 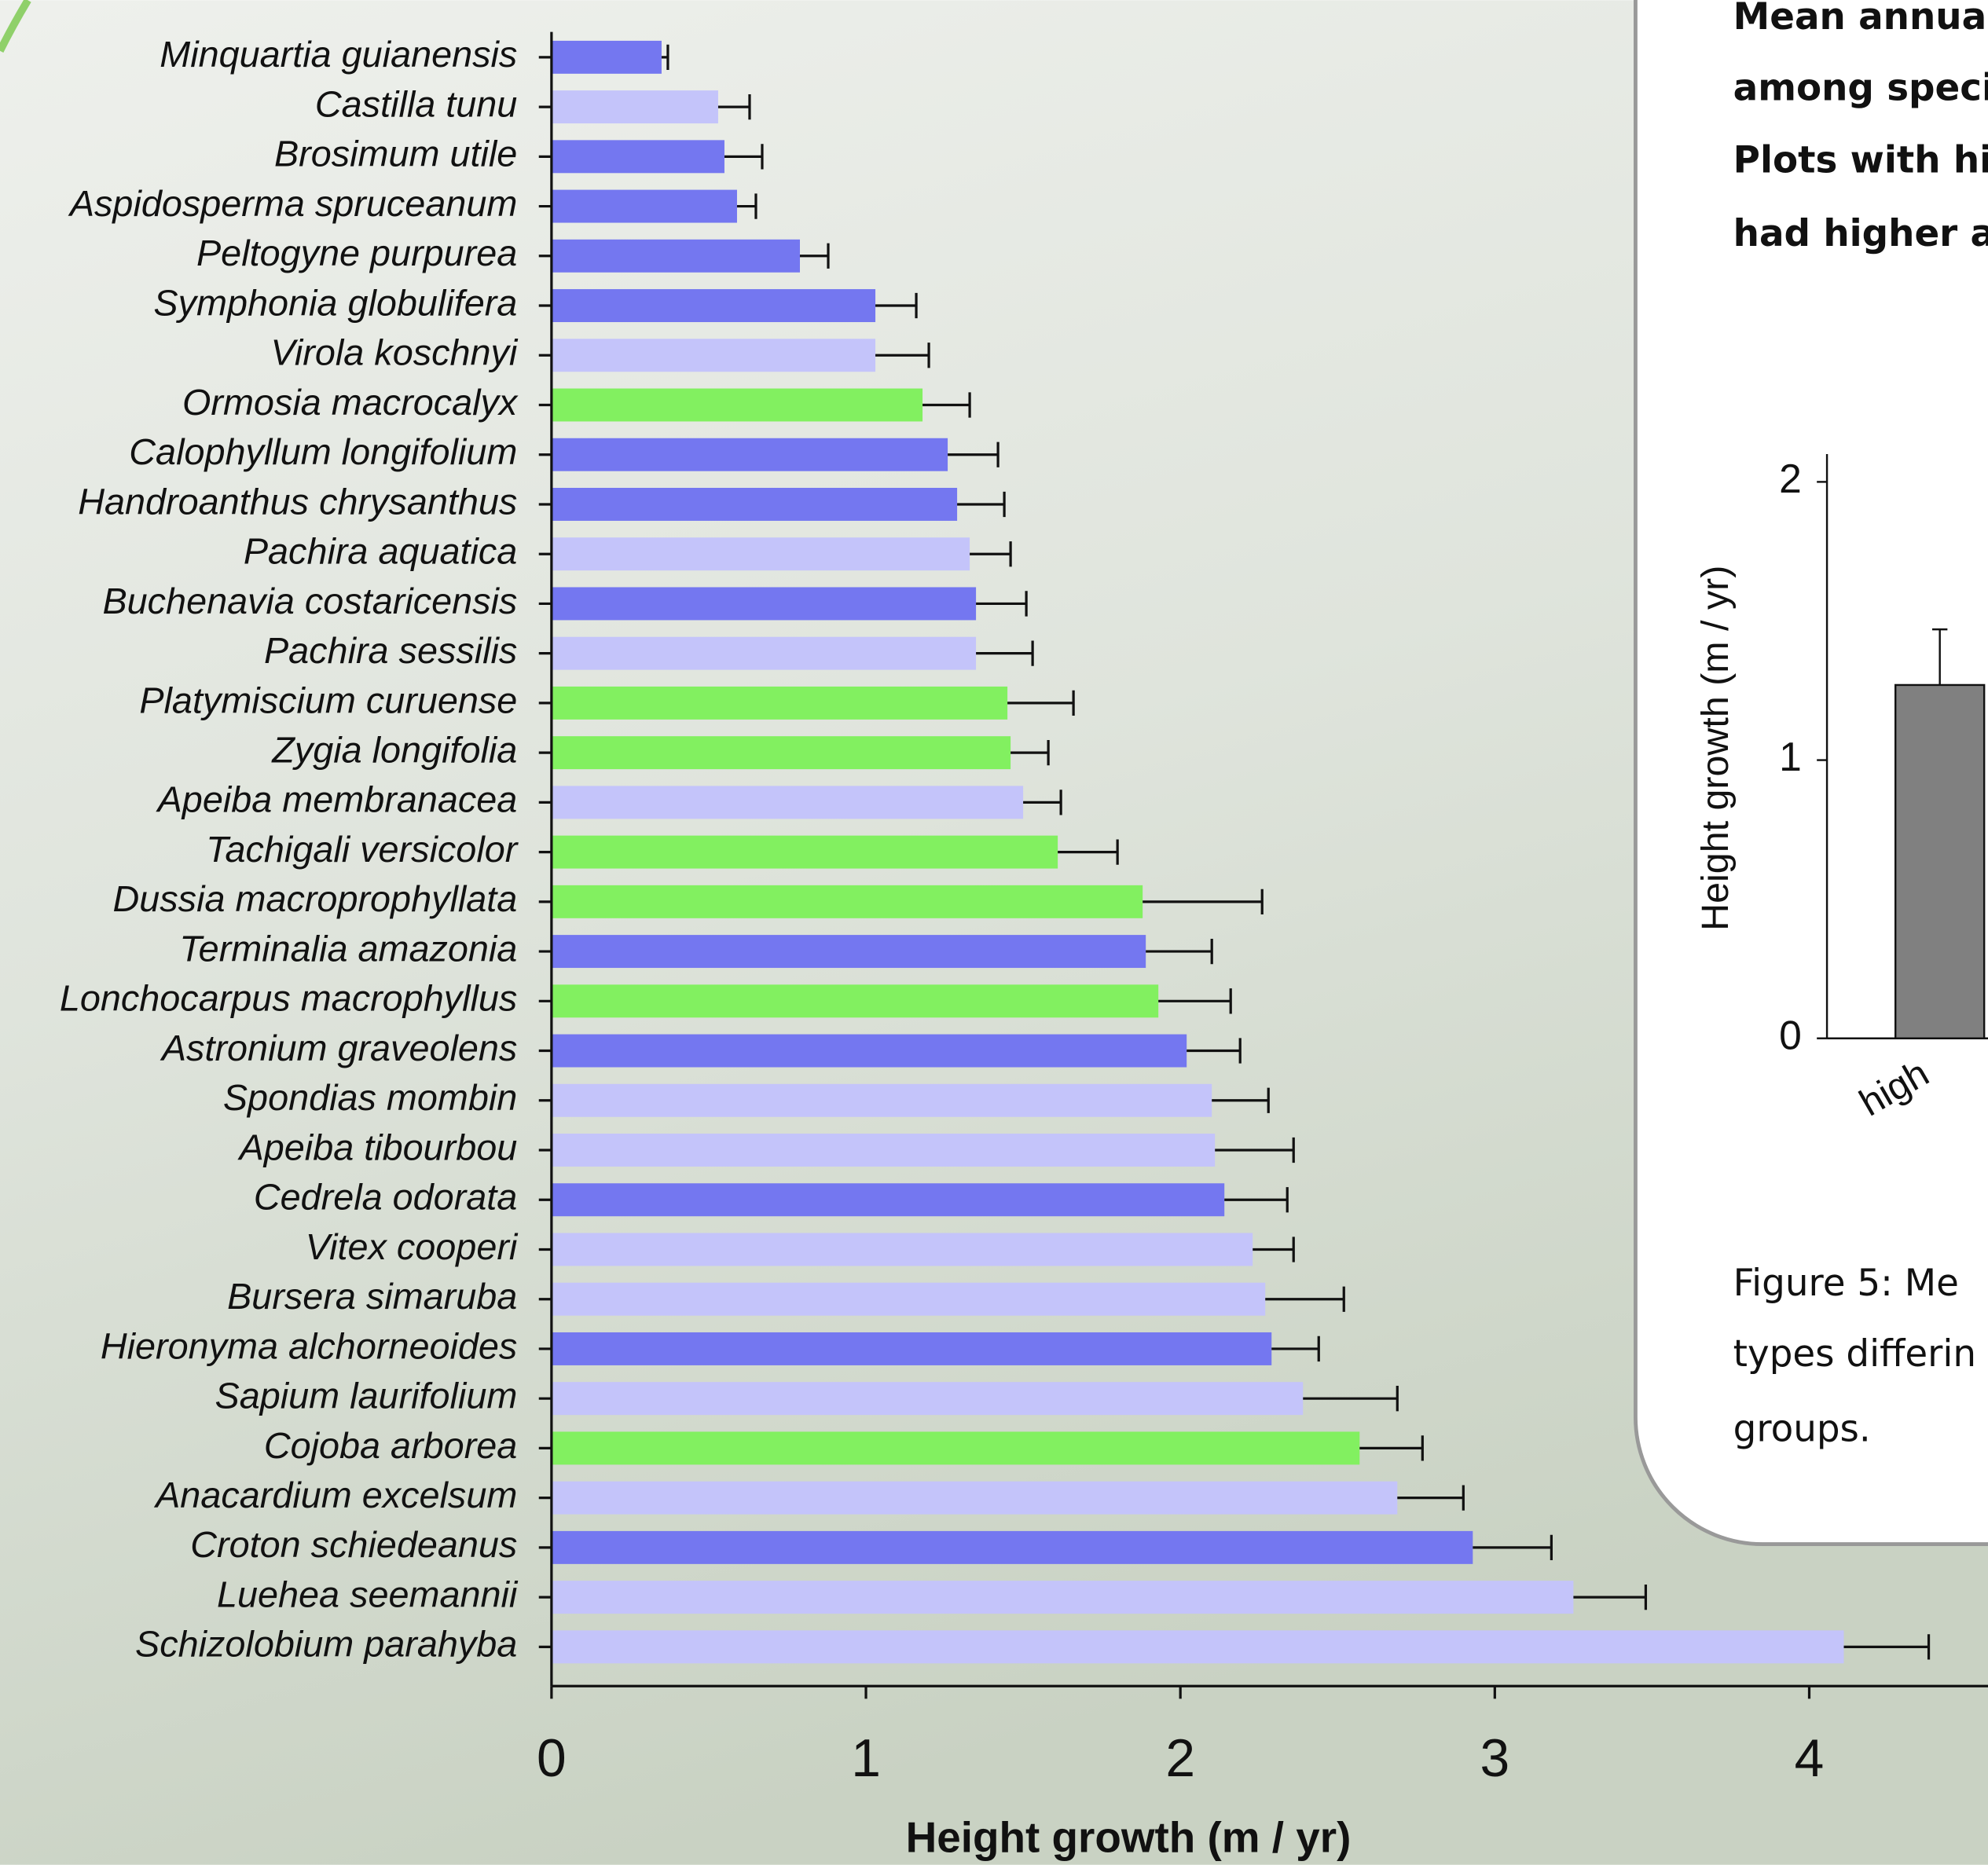 What do you see at coordinates (362, 849) in the screenshot?
I see `category-label: Tachigali versicolor` at bounding box center [362, 849].